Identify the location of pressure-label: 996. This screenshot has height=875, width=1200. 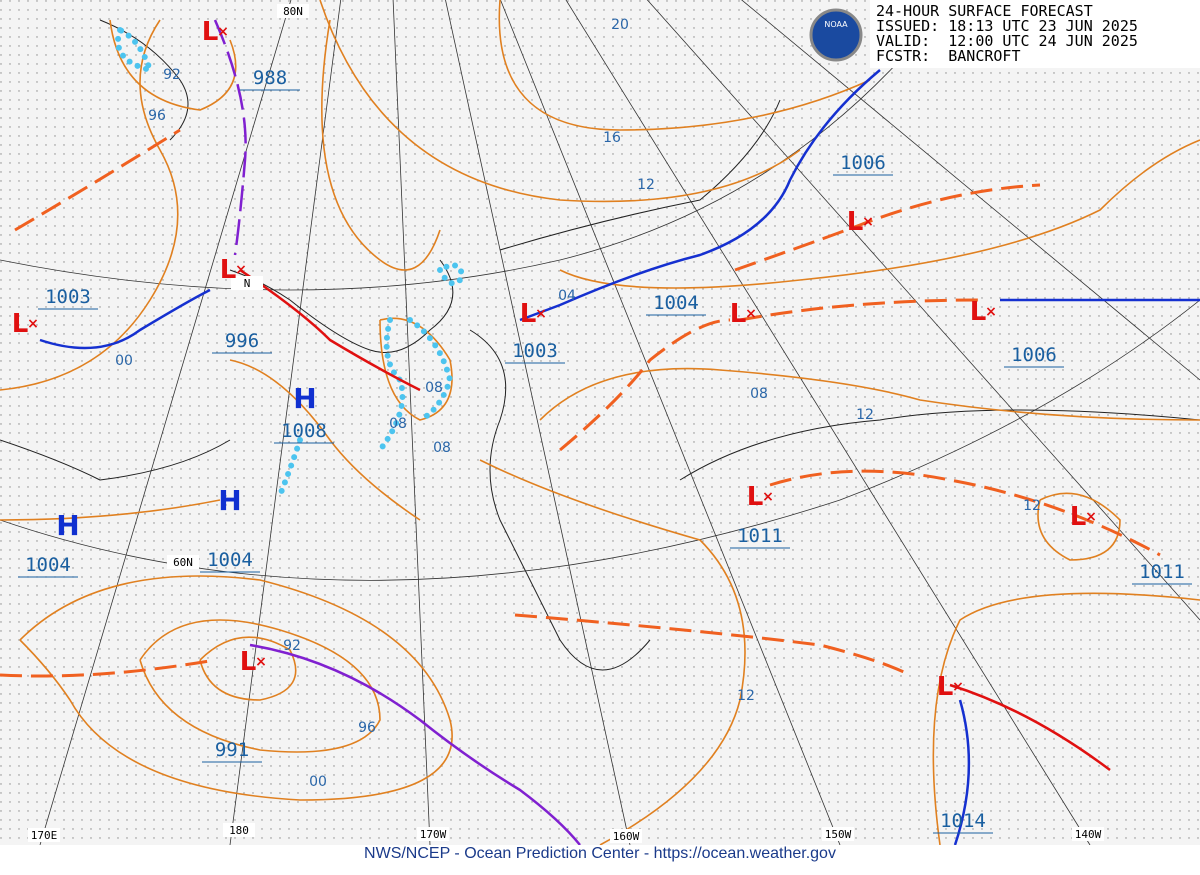
(242, 341).